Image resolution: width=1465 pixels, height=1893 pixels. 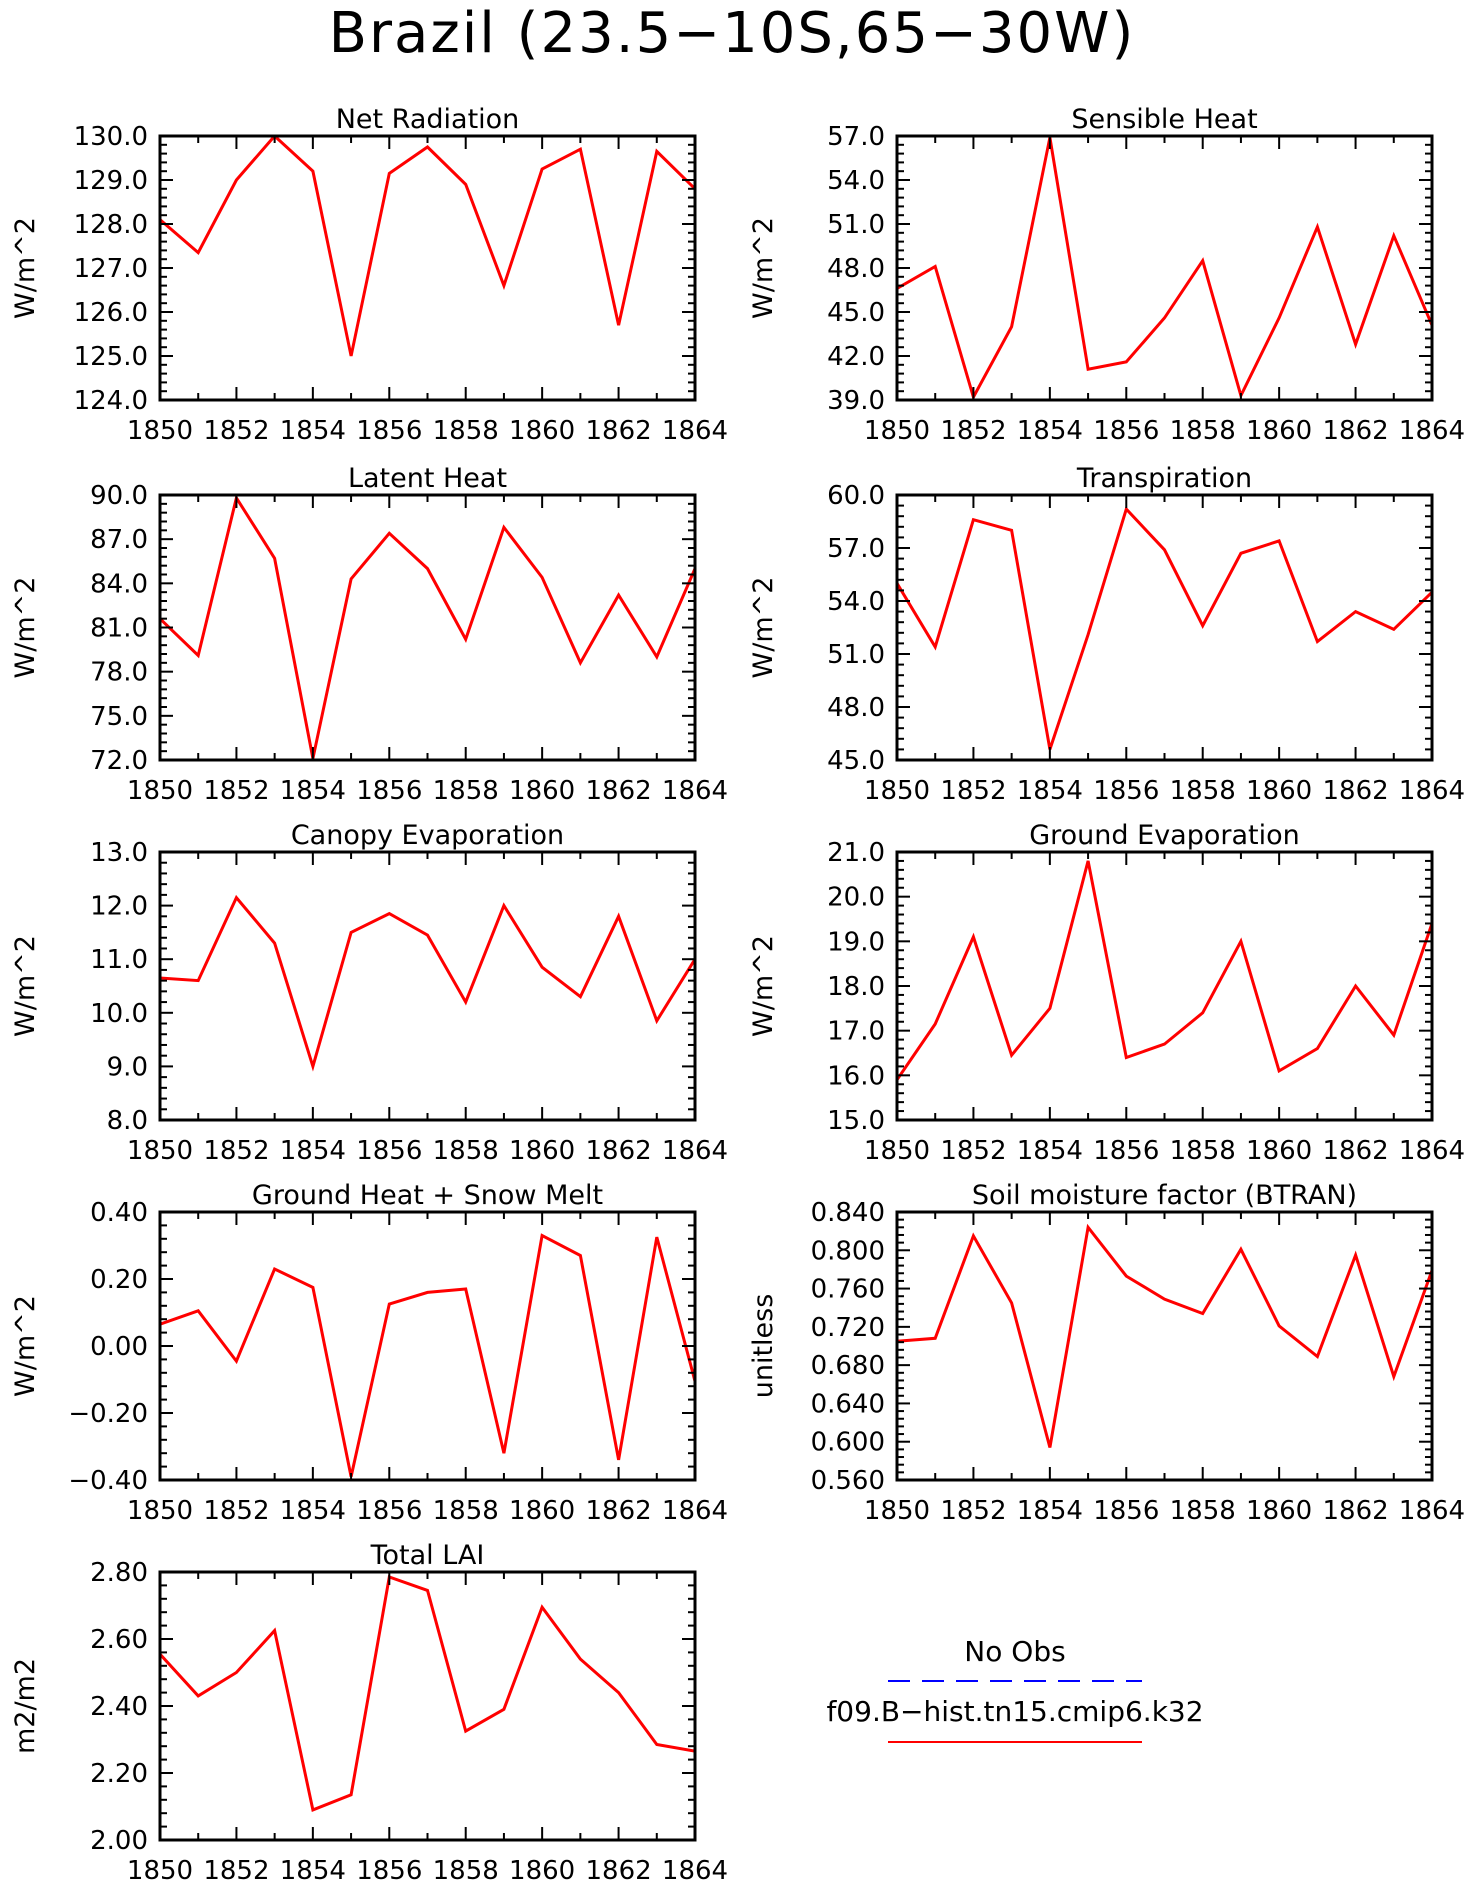 What do you see at coordinates (119, 1347) in the screenshot?
I see `y-tick-label: 0.00` at bounding box center [119, 1347].